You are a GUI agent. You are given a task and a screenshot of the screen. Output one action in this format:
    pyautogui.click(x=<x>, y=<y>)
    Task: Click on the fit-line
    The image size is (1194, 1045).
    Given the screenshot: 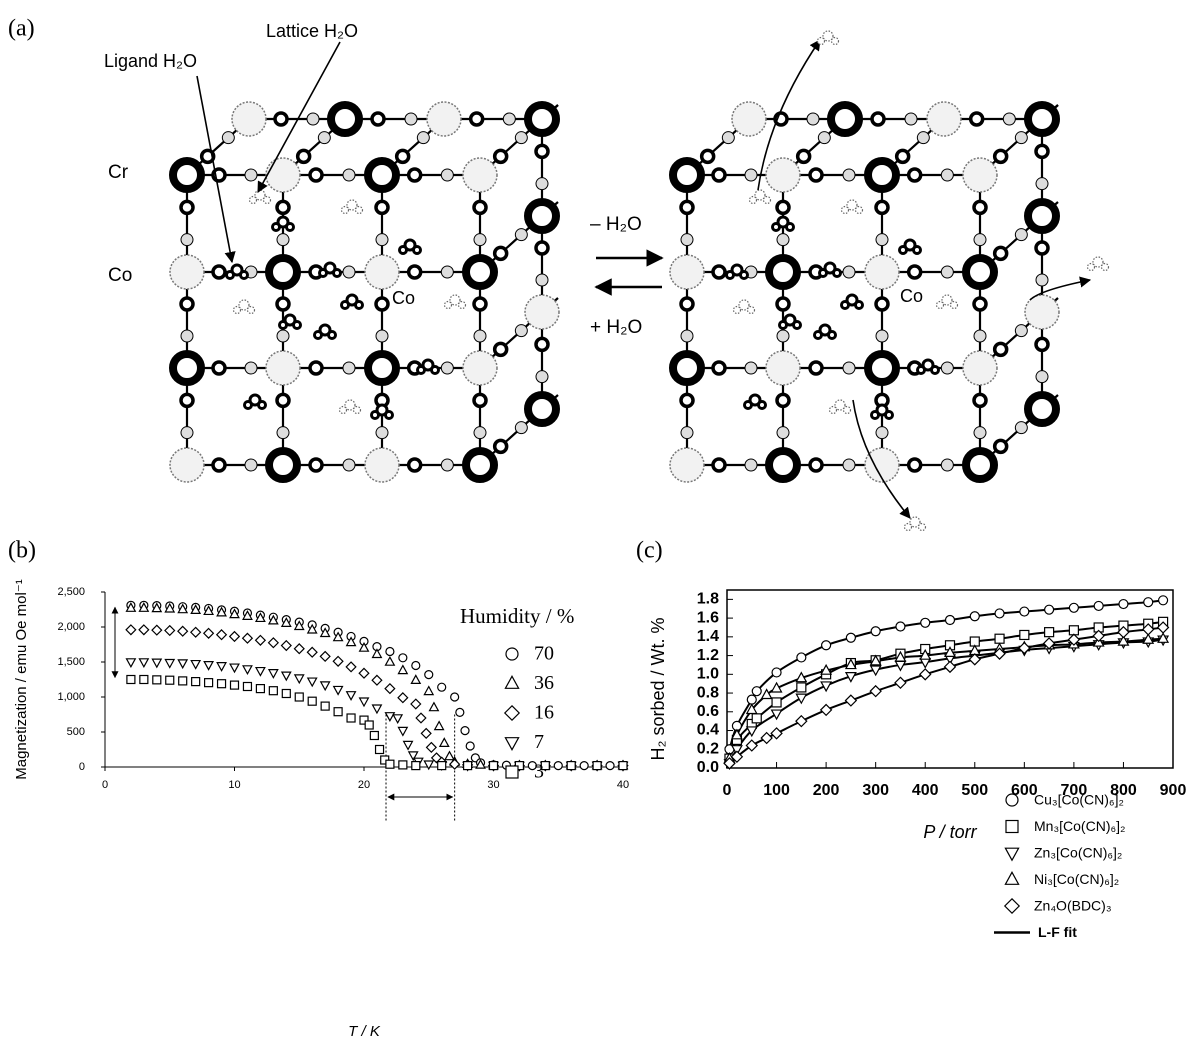 What is the action you would take?
    pyautogui.click(x=945, y=703)
    